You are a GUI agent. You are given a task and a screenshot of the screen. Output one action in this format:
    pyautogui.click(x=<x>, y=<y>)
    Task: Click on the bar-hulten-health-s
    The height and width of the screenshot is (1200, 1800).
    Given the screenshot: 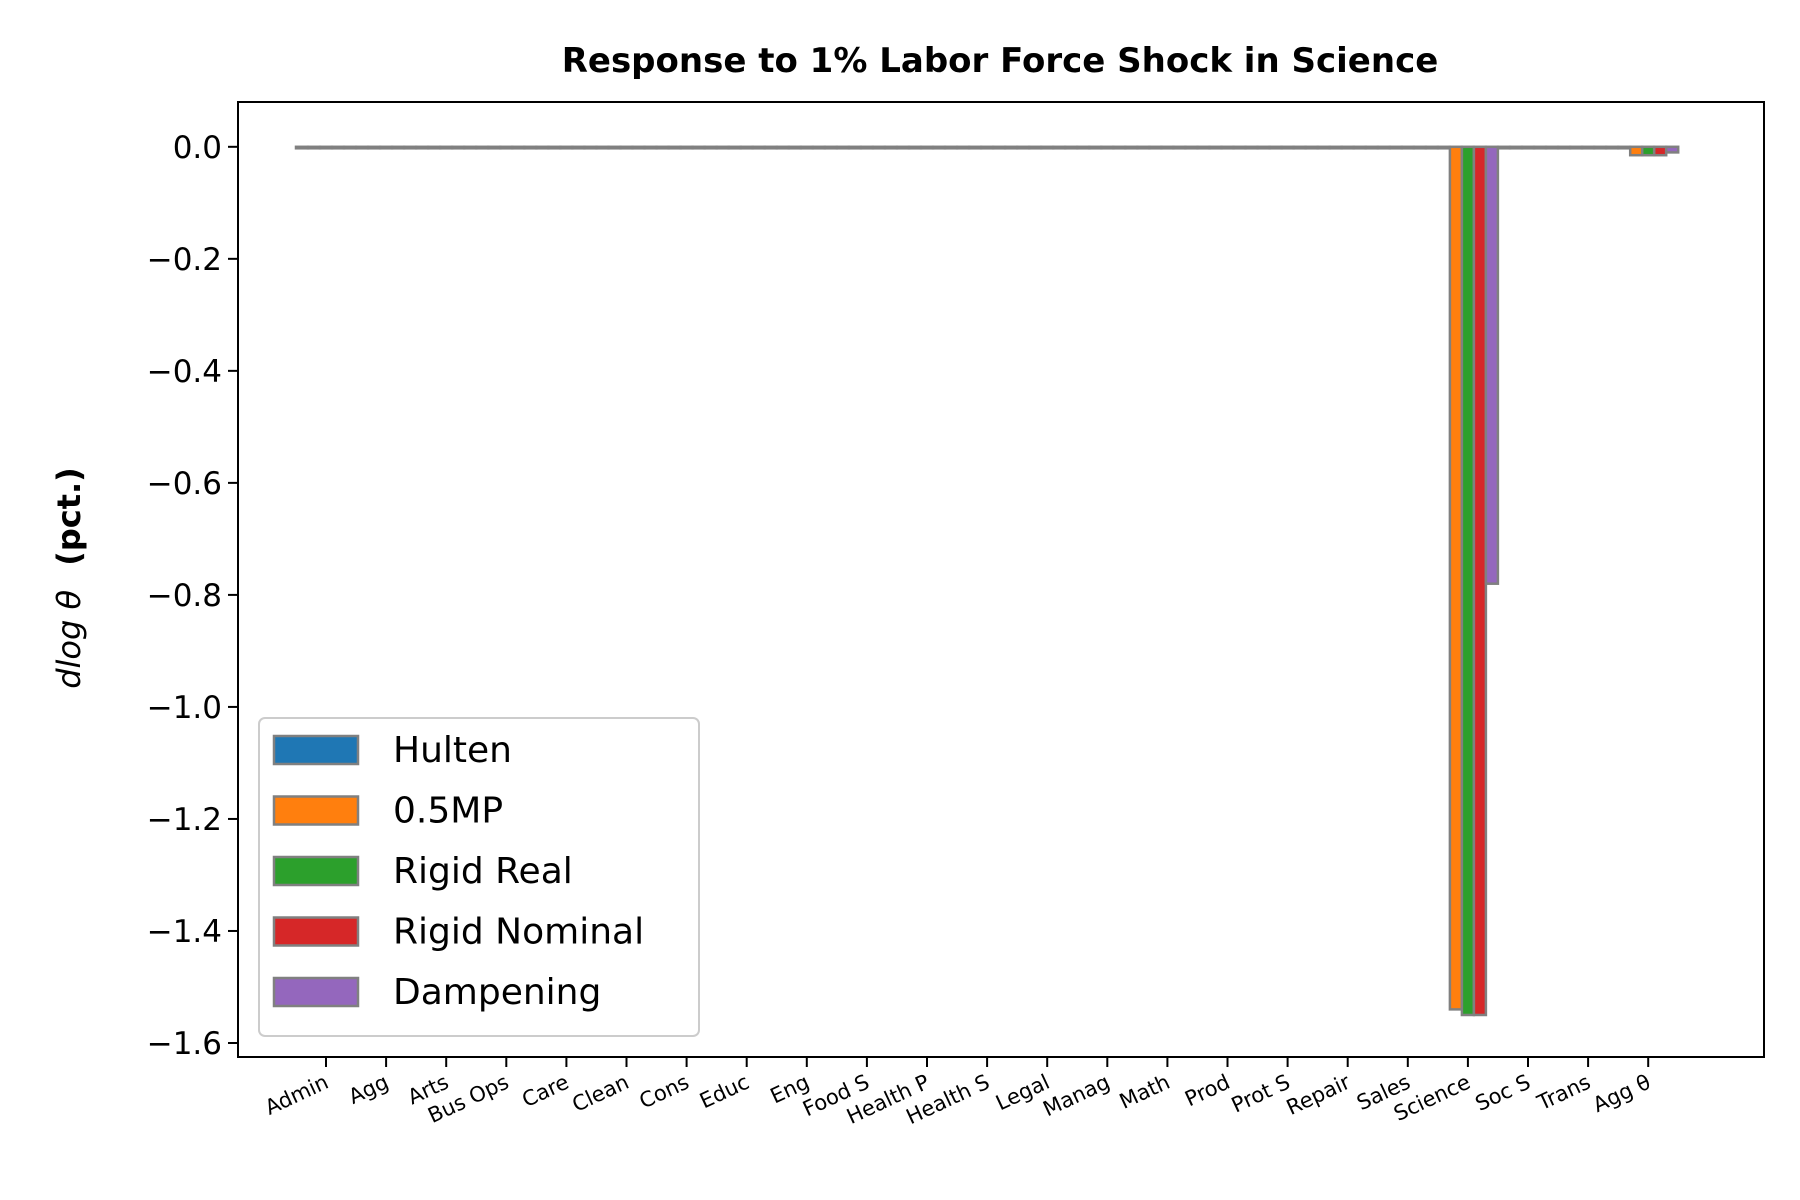 What is the action you would take?
    pyautogui.click(x=963, y=147)
    